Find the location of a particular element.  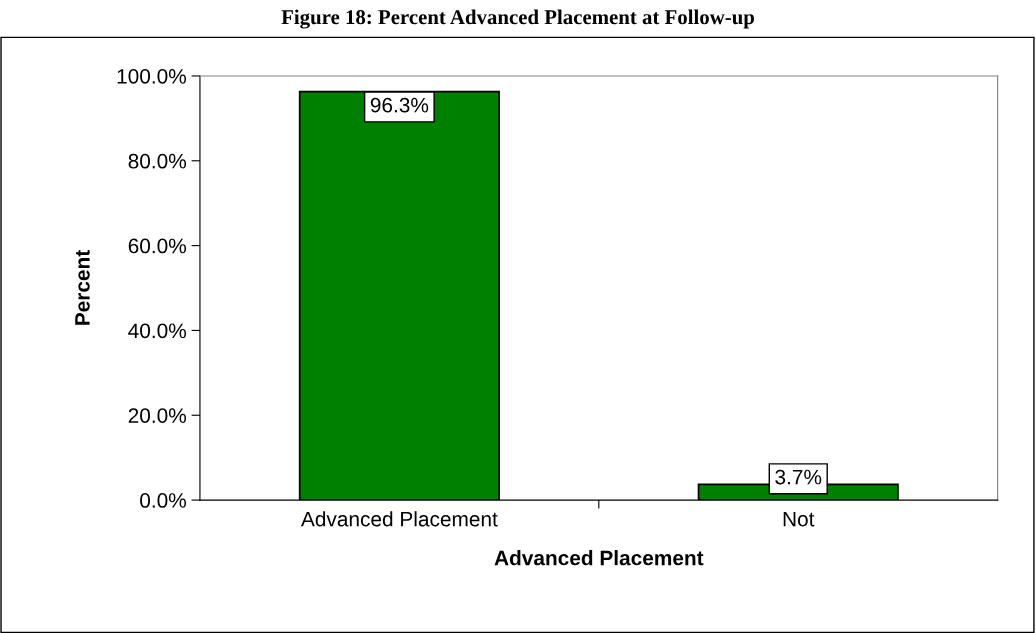

y-tick-label: 60.0% is located at coordinates (157, 246).